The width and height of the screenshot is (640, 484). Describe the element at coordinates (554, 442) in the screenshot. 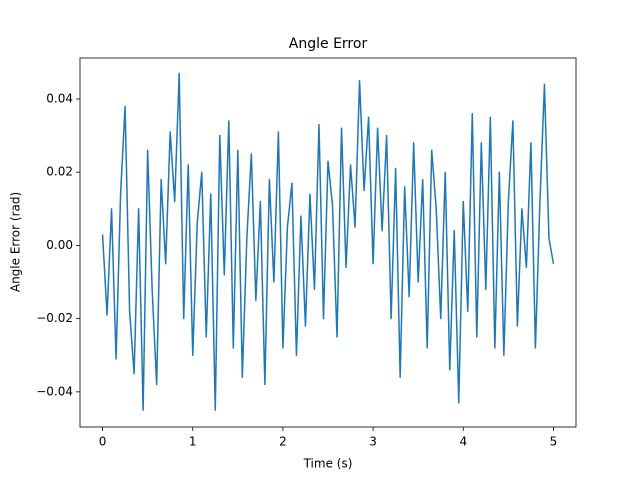

I see `x-tick-label: 5` at that location.